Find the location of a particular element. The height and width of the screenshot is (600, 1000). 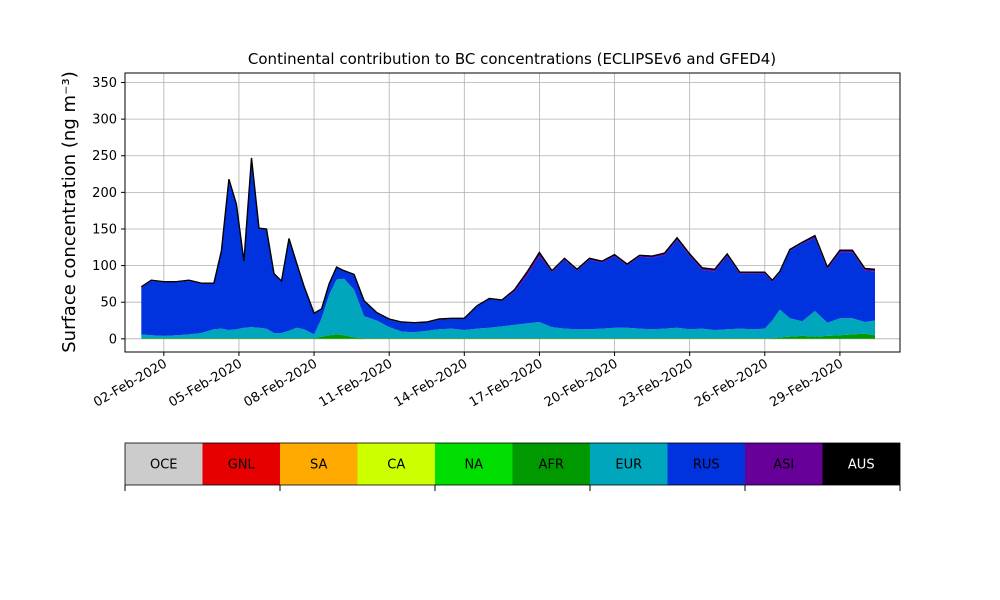

colorbar-swatch-eur is located at coordinates (629, 464).